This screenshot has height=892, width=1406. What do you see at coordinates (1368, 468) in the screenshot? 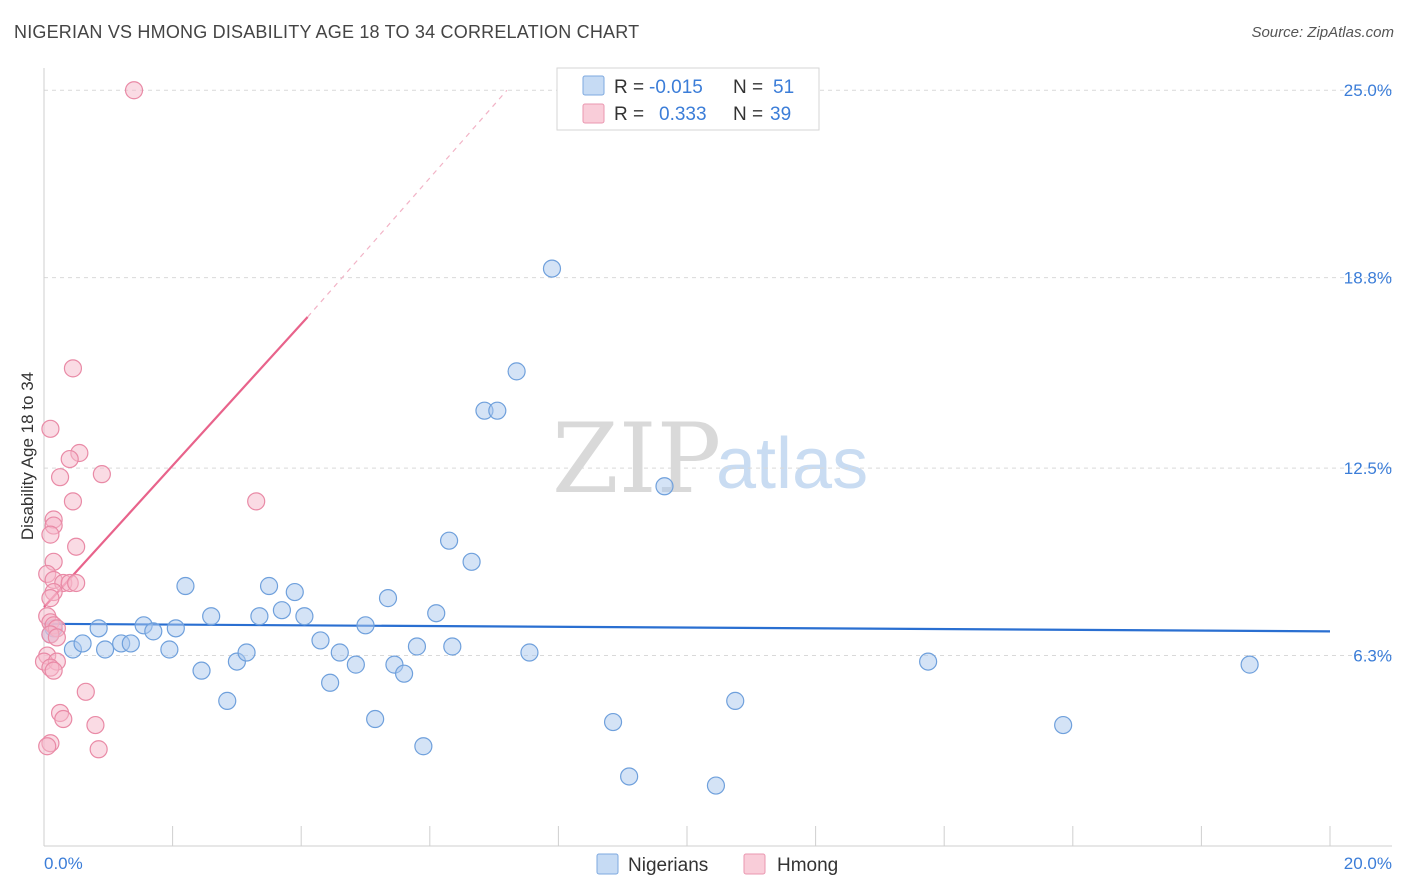
I see `y-tick-label: 12.5%` at bounding box center [1368, 468].